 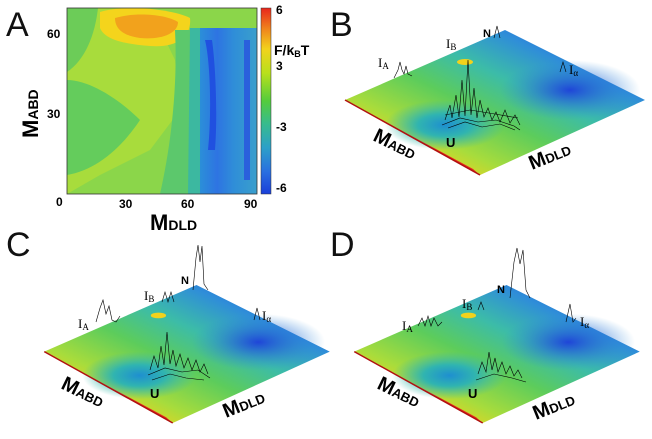 What do you see at coordinates (168, 297) in the screenshot?
I see `ib-peak-c` at bounding box center [168, 297].